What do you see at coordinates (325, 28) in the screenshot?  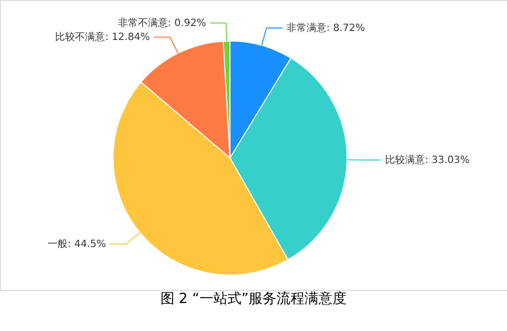 I see `slice-label: 非常满意: 8.72%` at bounding box center [325, 28].